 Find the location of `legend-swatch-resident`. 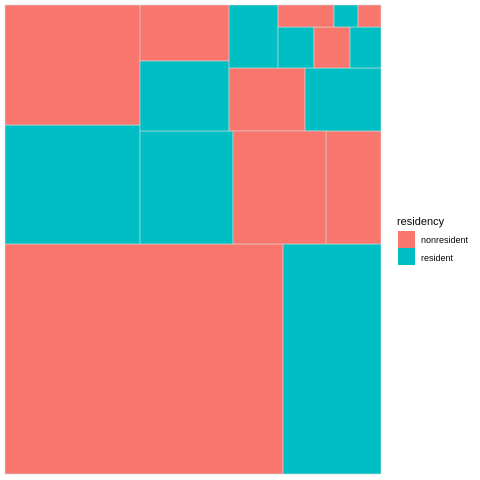

legend-swatch-resident is located at coordinates (406, 256).